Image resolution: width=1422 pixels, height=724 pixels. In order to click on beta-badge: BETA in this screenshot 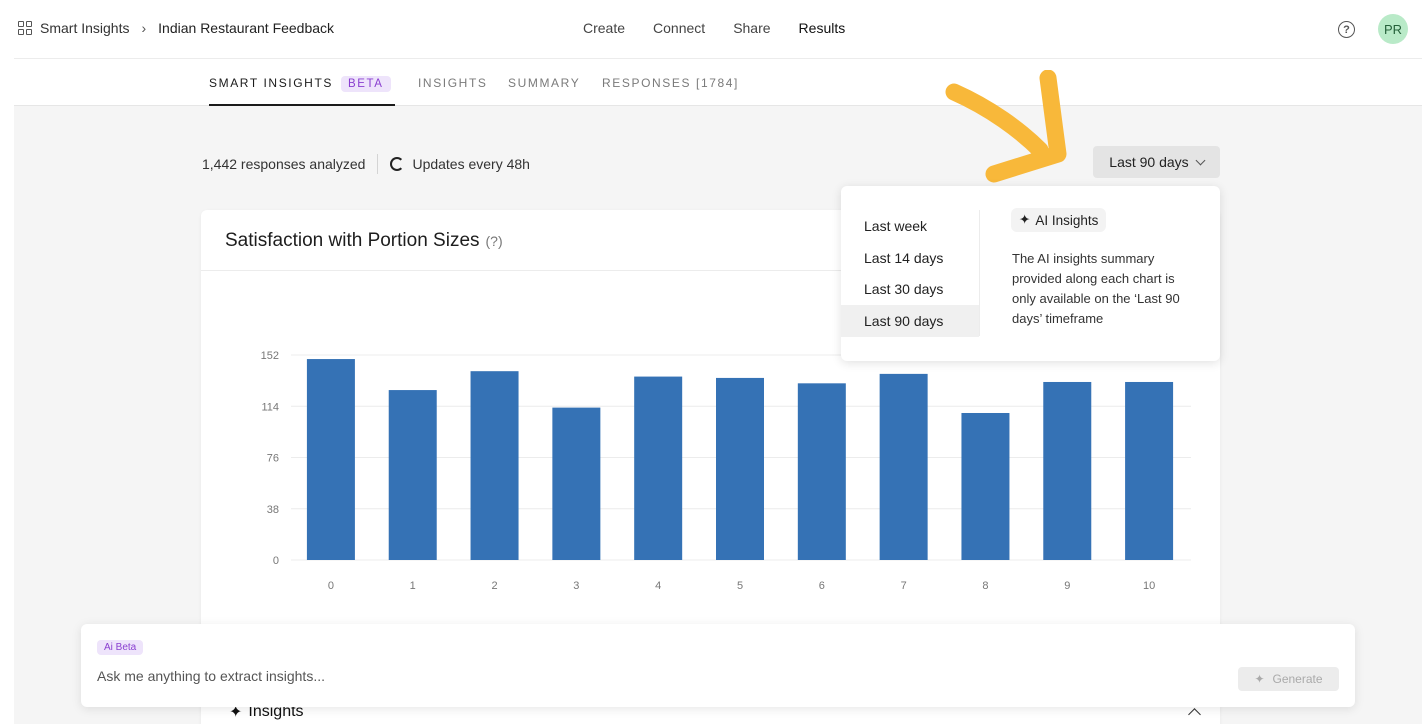, I will do `click(365, 84)`.